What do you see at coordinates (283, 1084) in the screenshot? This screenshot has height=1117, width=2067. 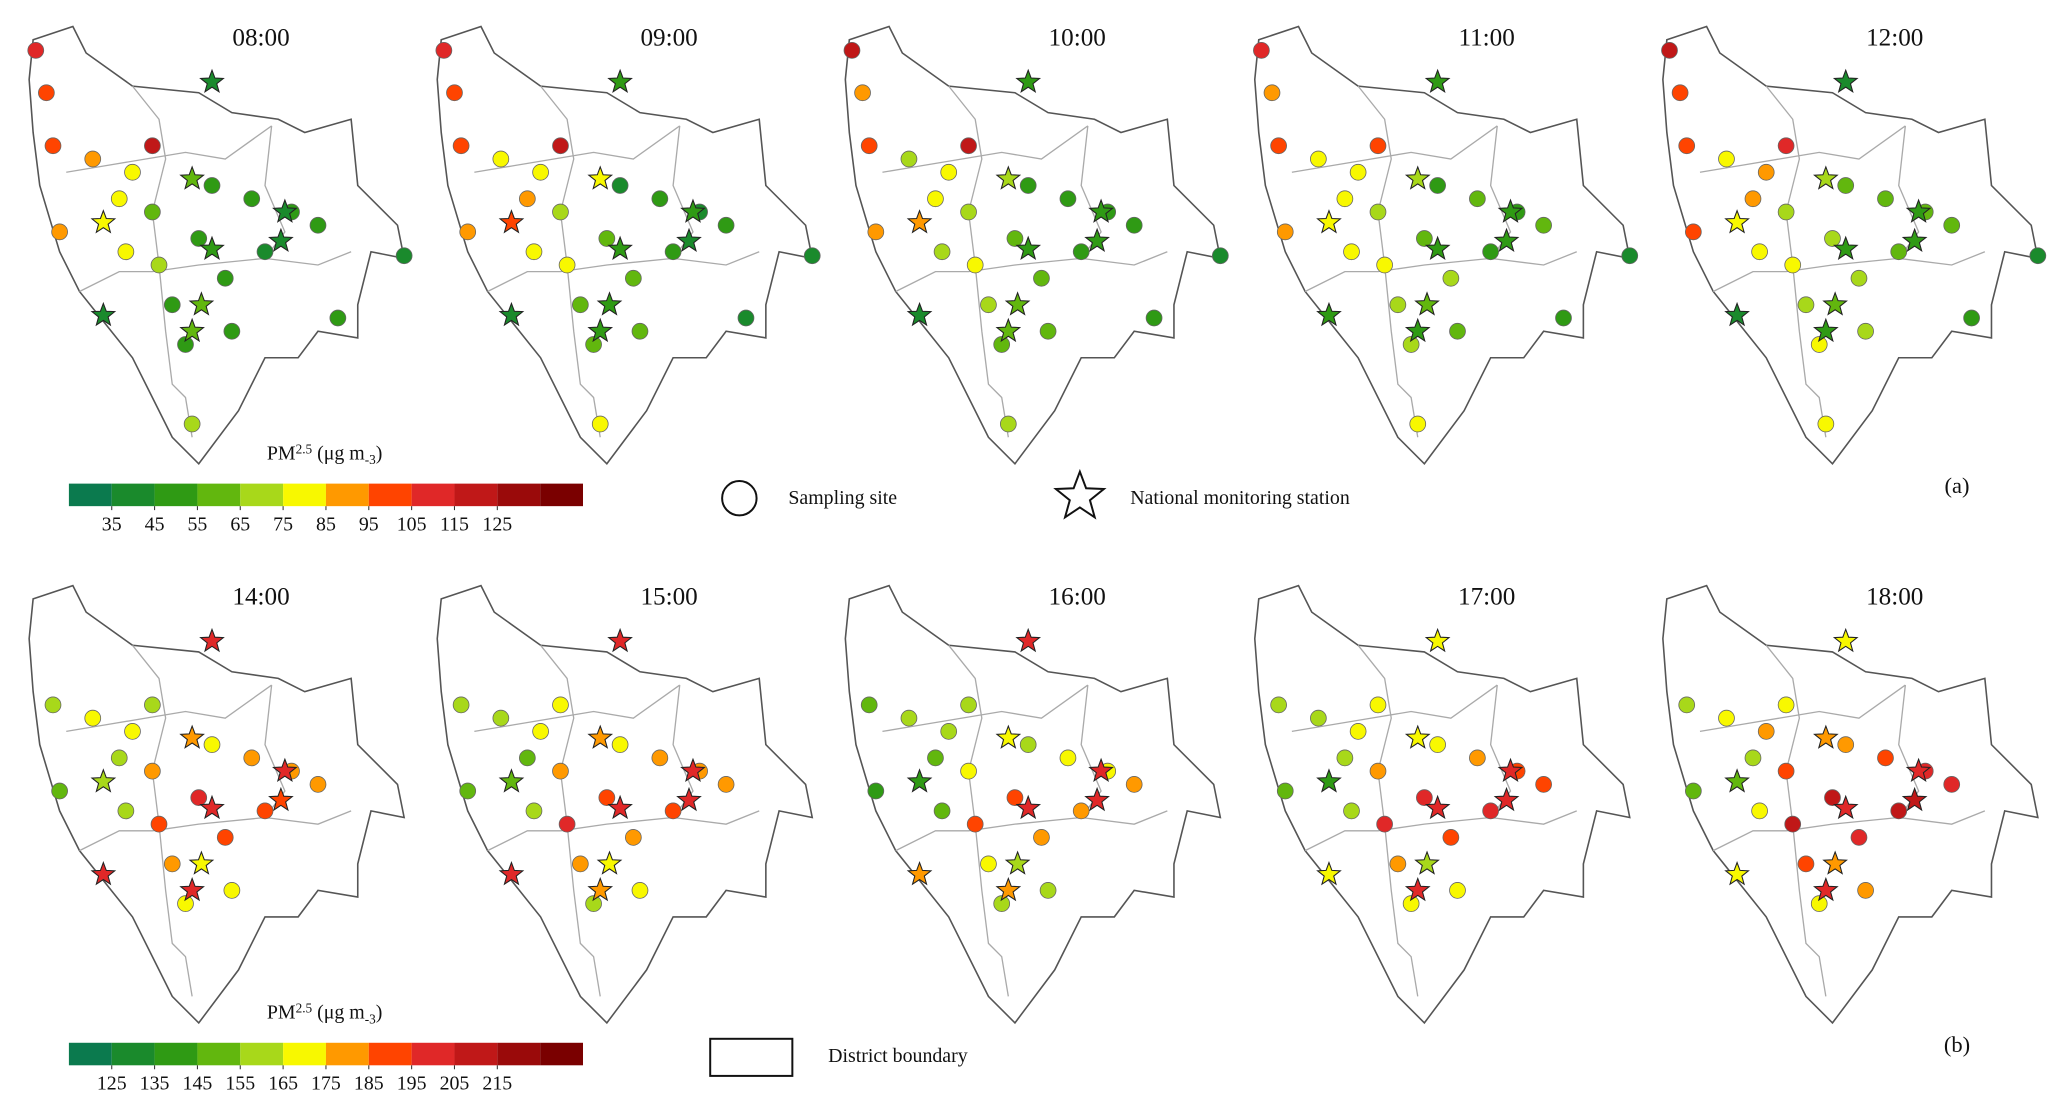 I see `colorbar-tick-label: 165` at bounding box center [283, 1084].